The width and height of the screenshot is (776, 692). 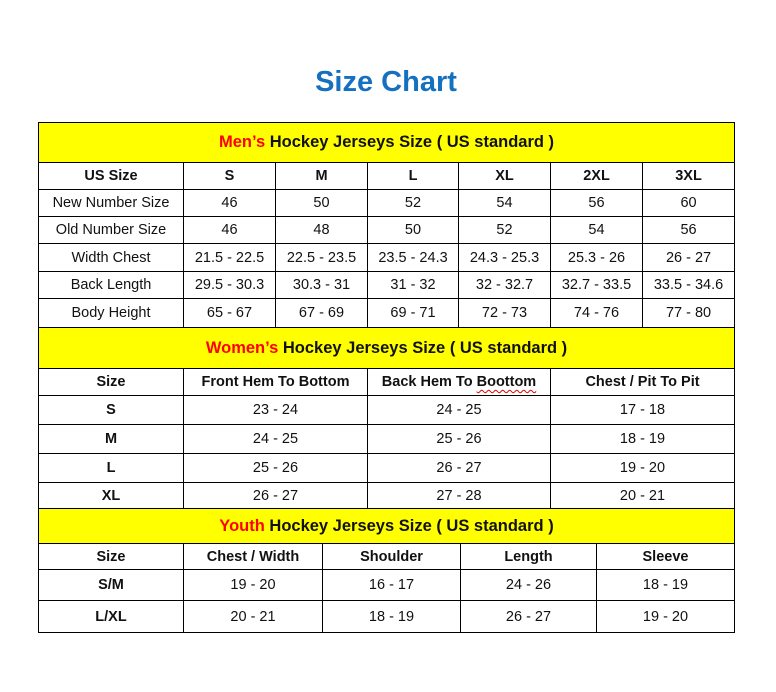 I want to click on mens-banner-text: Hockey Jerseys Size ( US standard ), so click(x=410, y=142).